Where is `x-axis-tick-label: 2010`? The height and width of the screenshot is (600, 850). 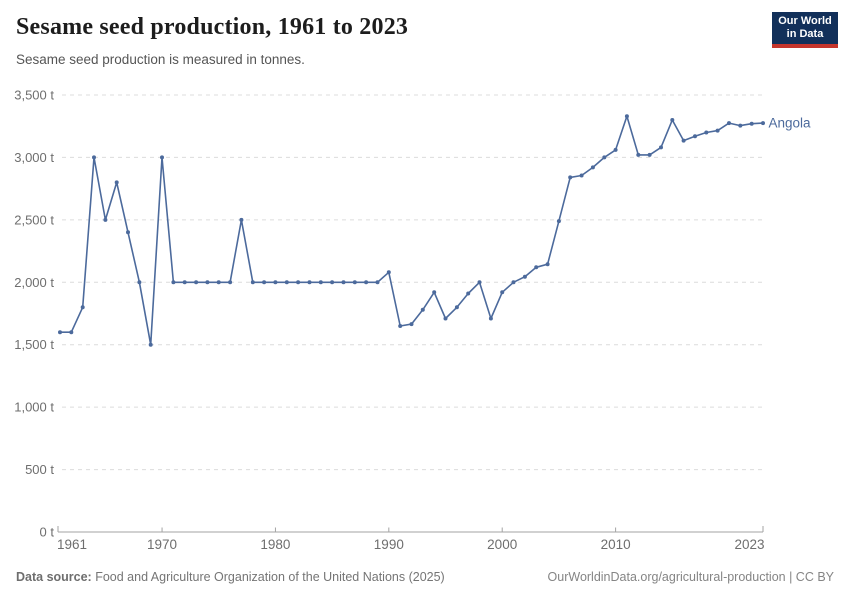 x-axis-tick-label: 2010 is located at coordinates (616, 544).